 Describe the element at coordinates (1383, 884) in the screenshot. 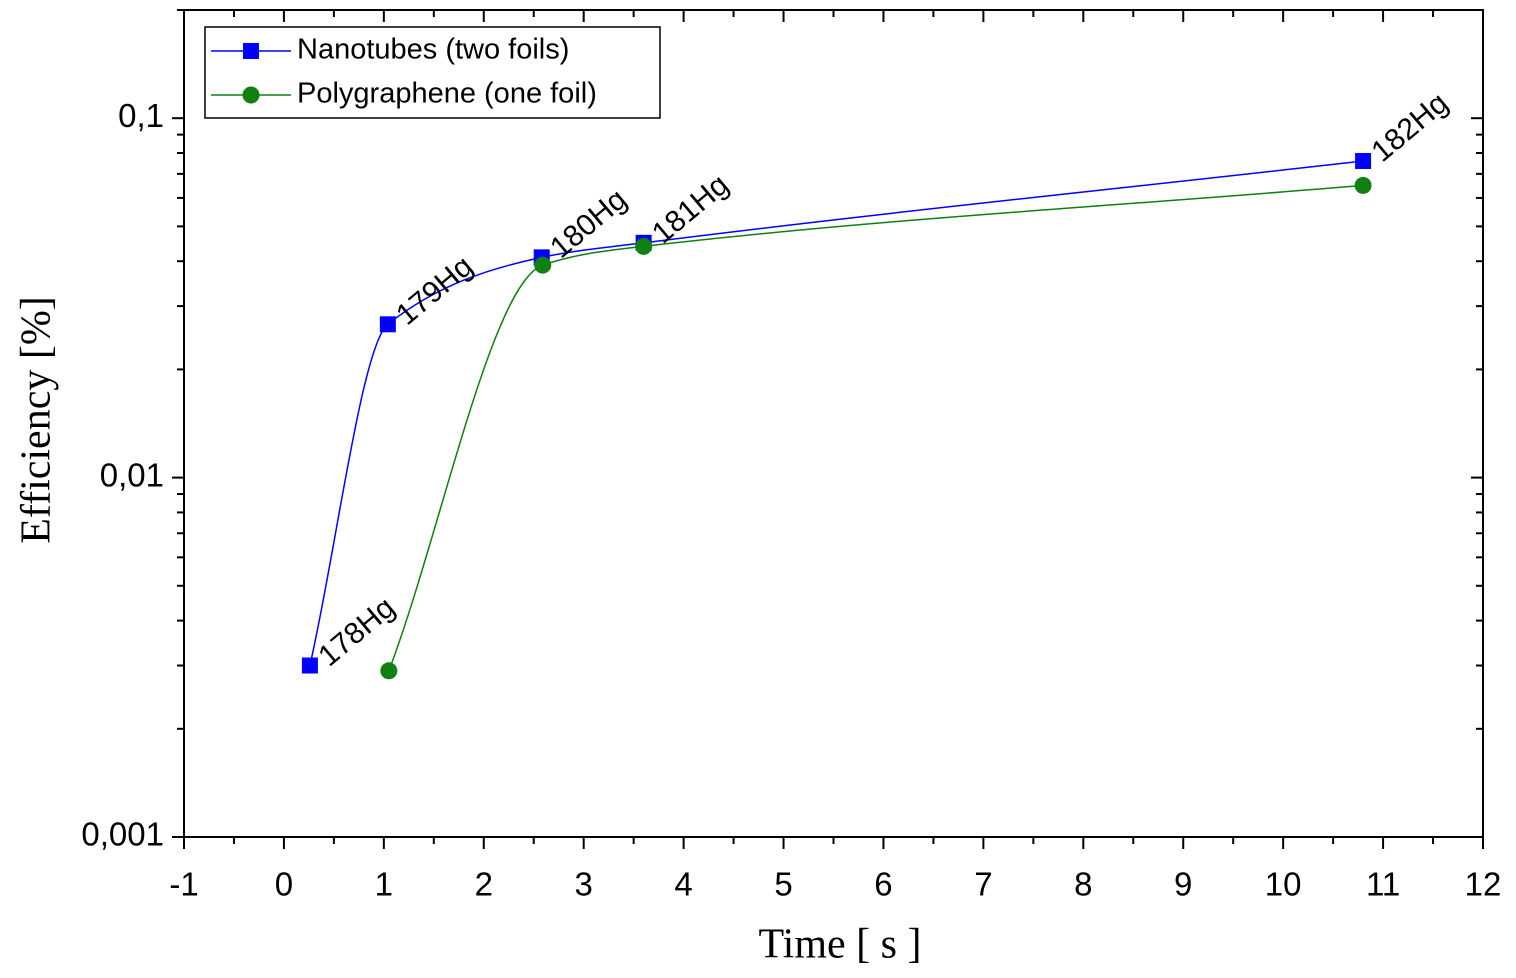

I see `x-tick-label: 11` at that location.